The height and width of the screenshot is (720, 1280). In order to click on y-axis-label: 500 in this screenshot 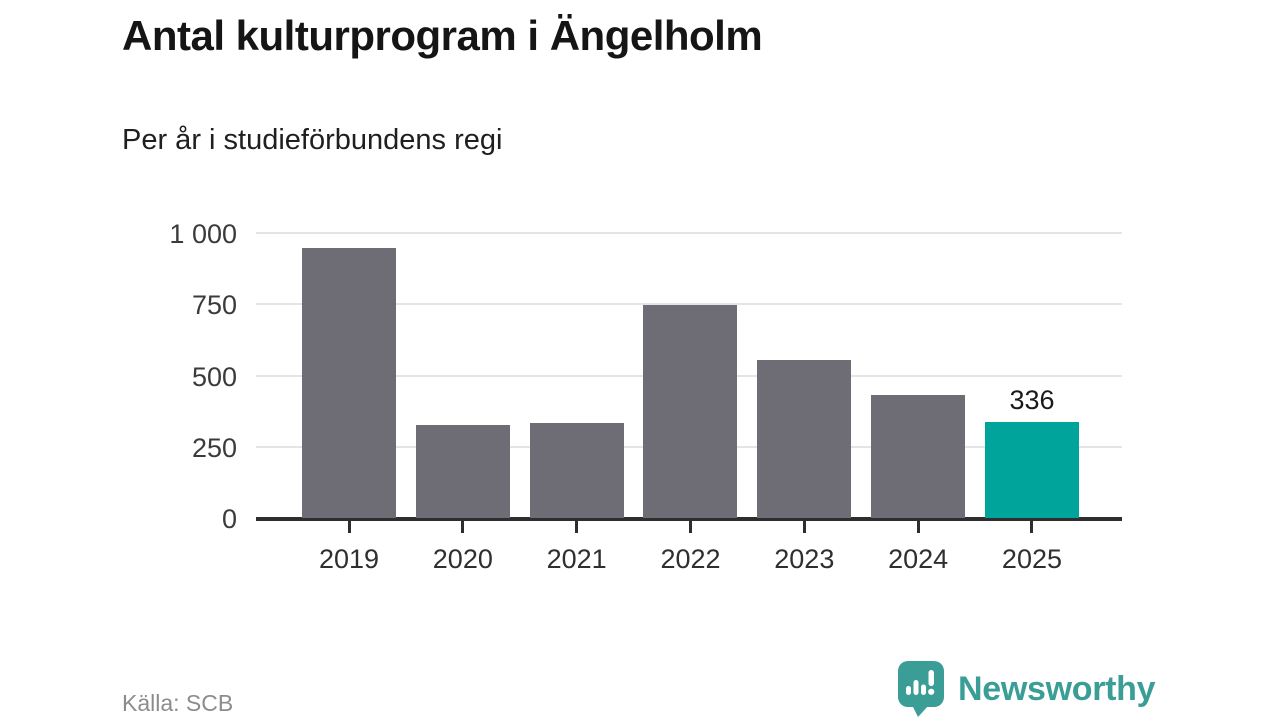, I will do `click(214, 376)`.